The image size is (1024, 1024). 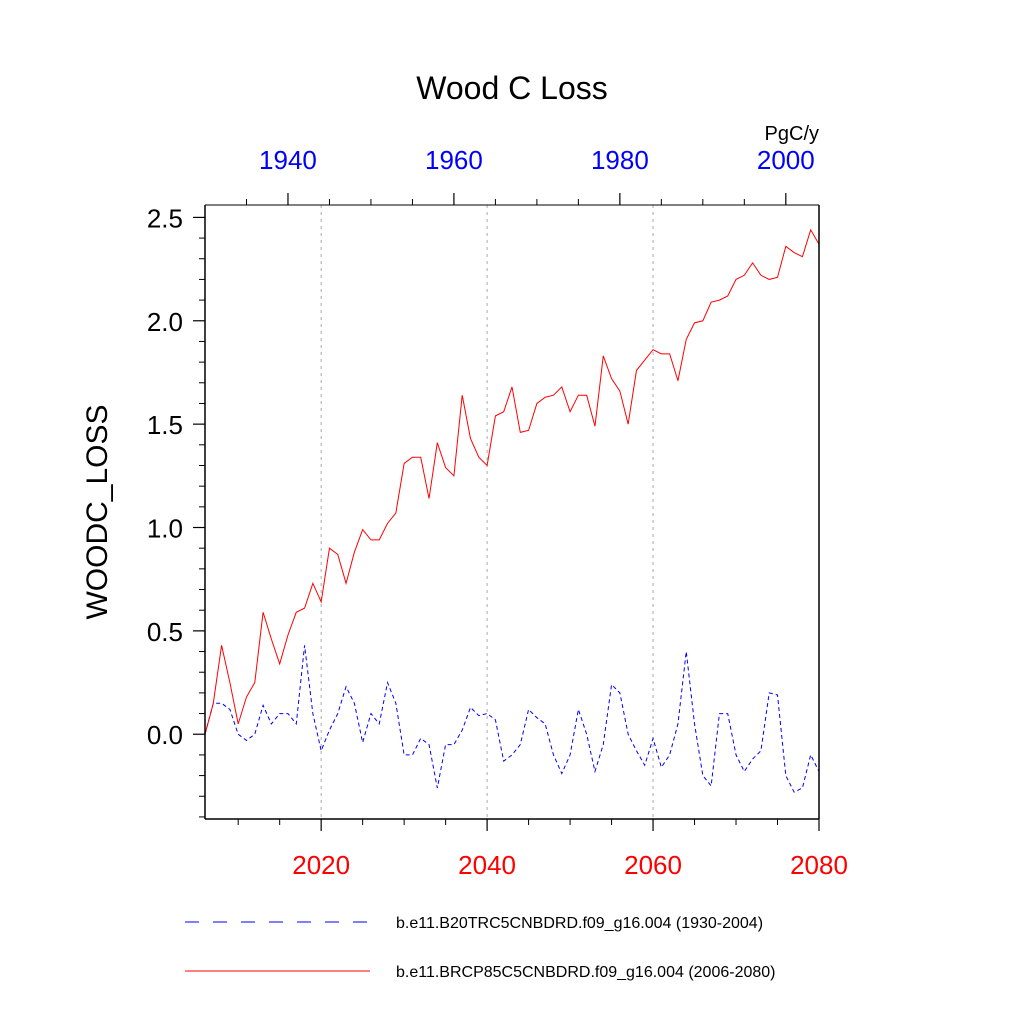 What do you see at coordinates (487, 865) in the screenshot?
I see `x-tick-label: 2040` at bounding box center [487, 865].